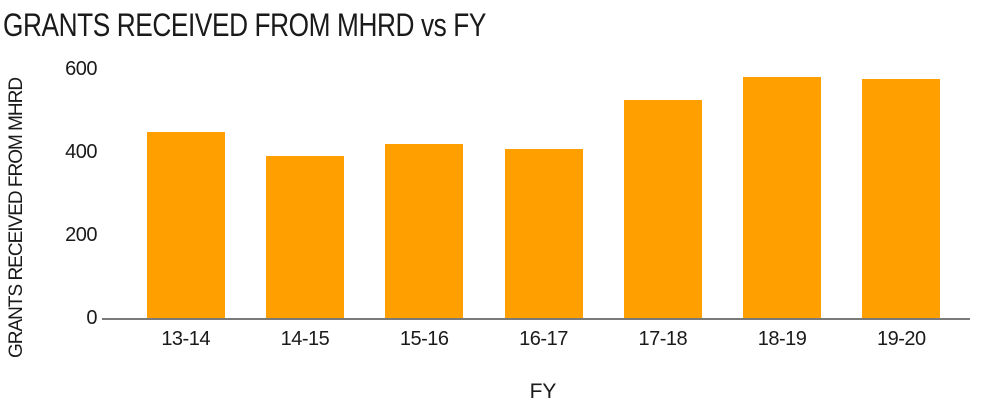  I want to click on y-tick-label: 0, so click(91, 318).